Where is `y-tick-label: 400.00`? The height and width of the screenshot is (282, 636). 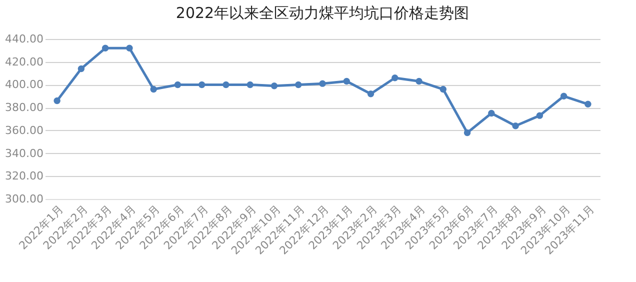
y-tick-label: 400.00 is located at coordinates (24, 85).